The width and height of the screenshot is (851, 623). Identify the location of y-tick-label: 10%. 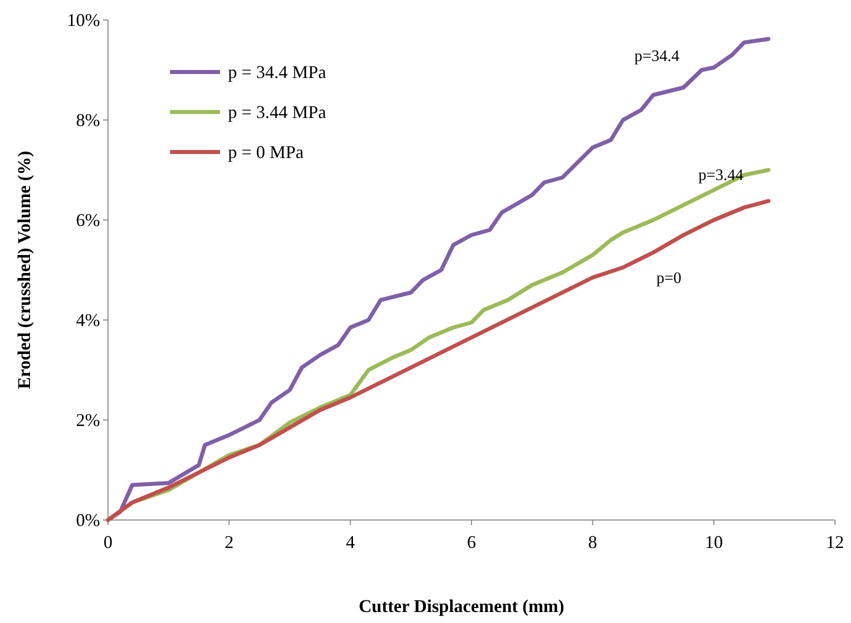
(83, 20).